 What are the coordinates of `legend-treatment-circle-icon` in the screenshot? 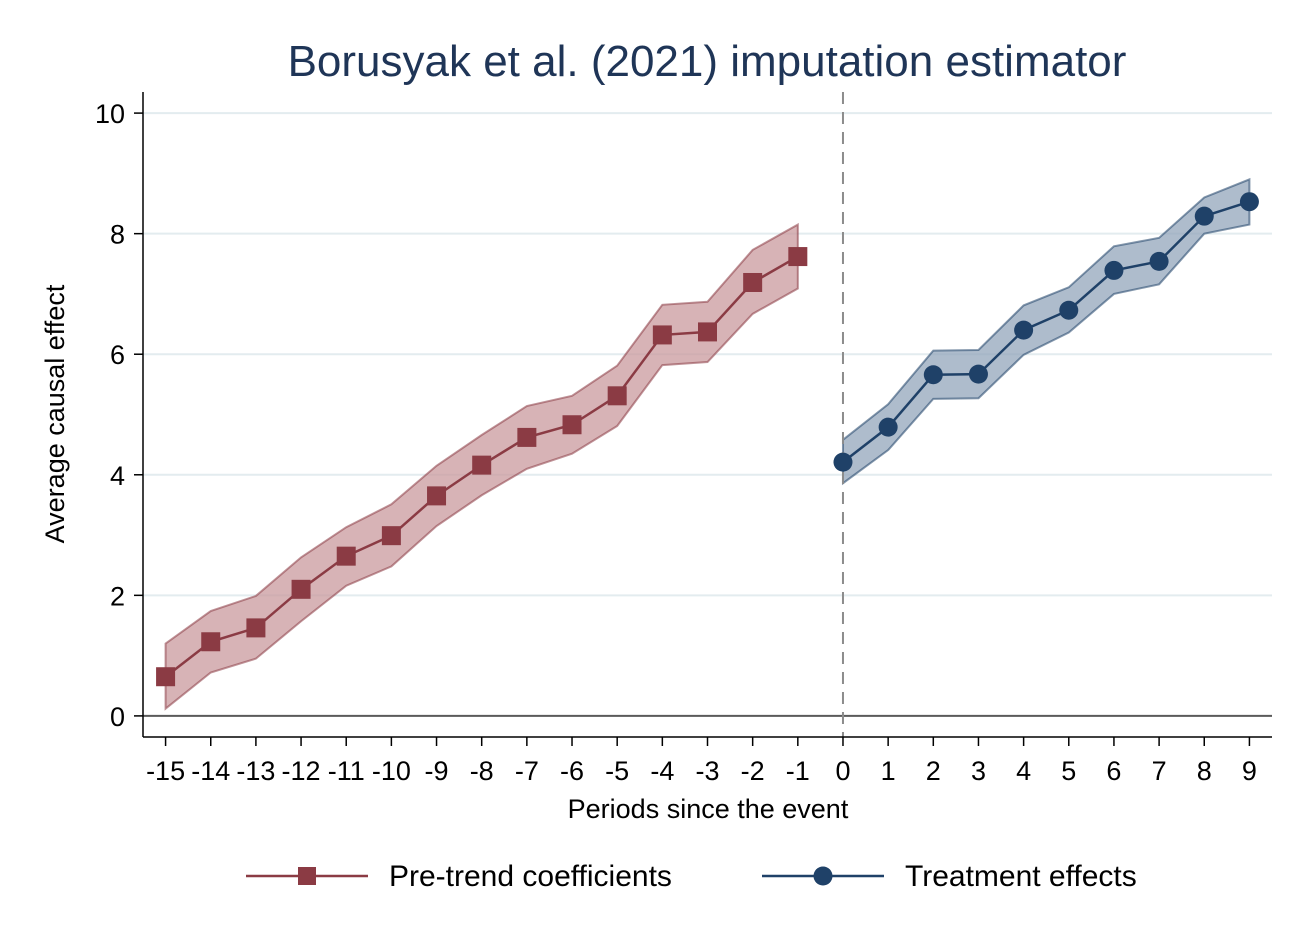 It's located at (823, 876).